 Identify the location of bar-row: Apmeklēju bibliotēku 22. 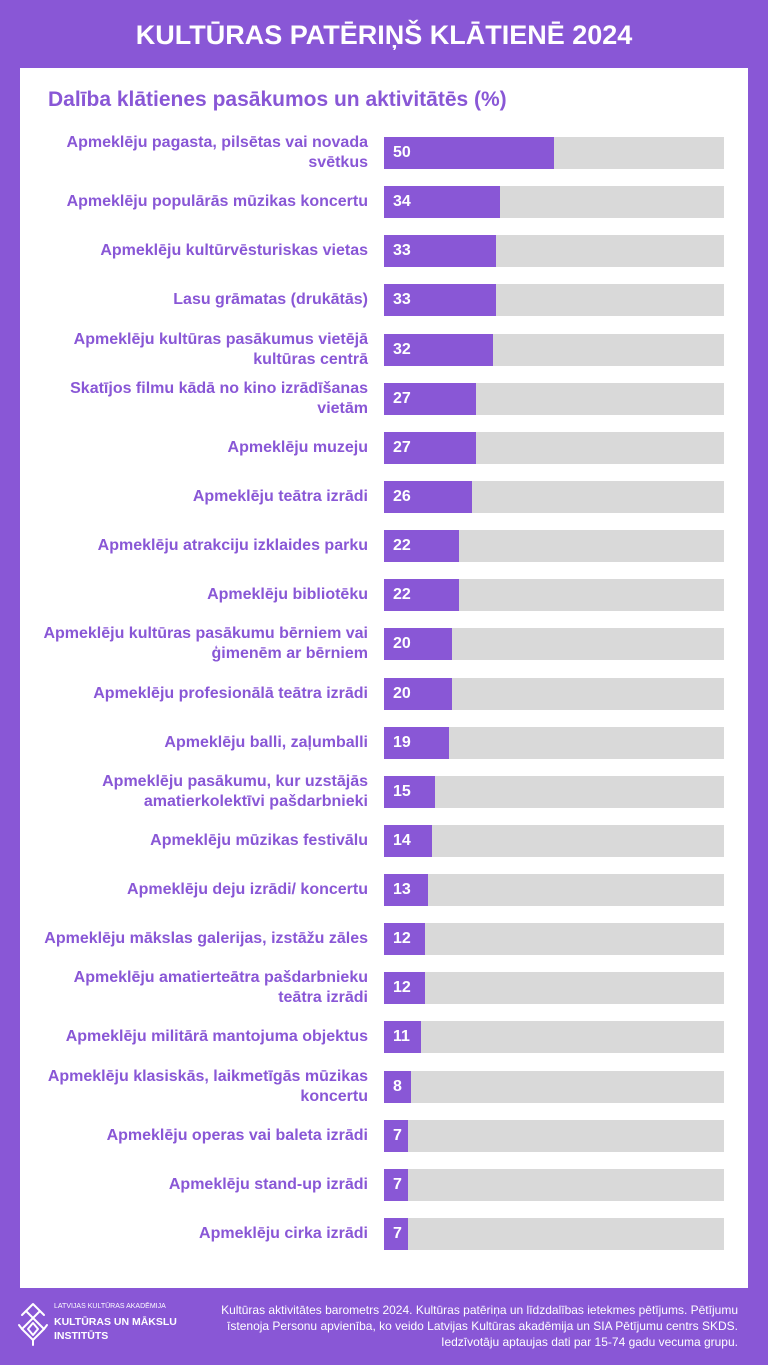
(384, 595).